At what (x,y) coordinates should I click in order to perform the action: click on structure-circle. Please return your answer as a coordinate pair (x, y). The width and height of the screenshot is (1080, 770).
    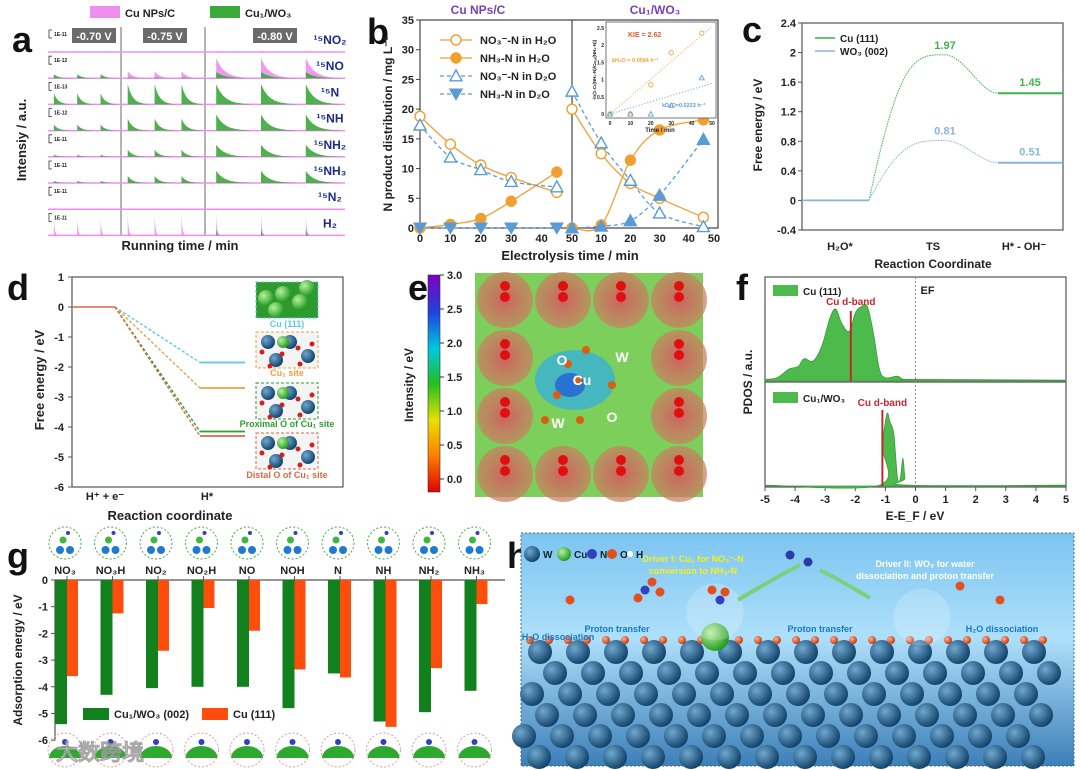
    Looking at the image, I should click on (65, 543).